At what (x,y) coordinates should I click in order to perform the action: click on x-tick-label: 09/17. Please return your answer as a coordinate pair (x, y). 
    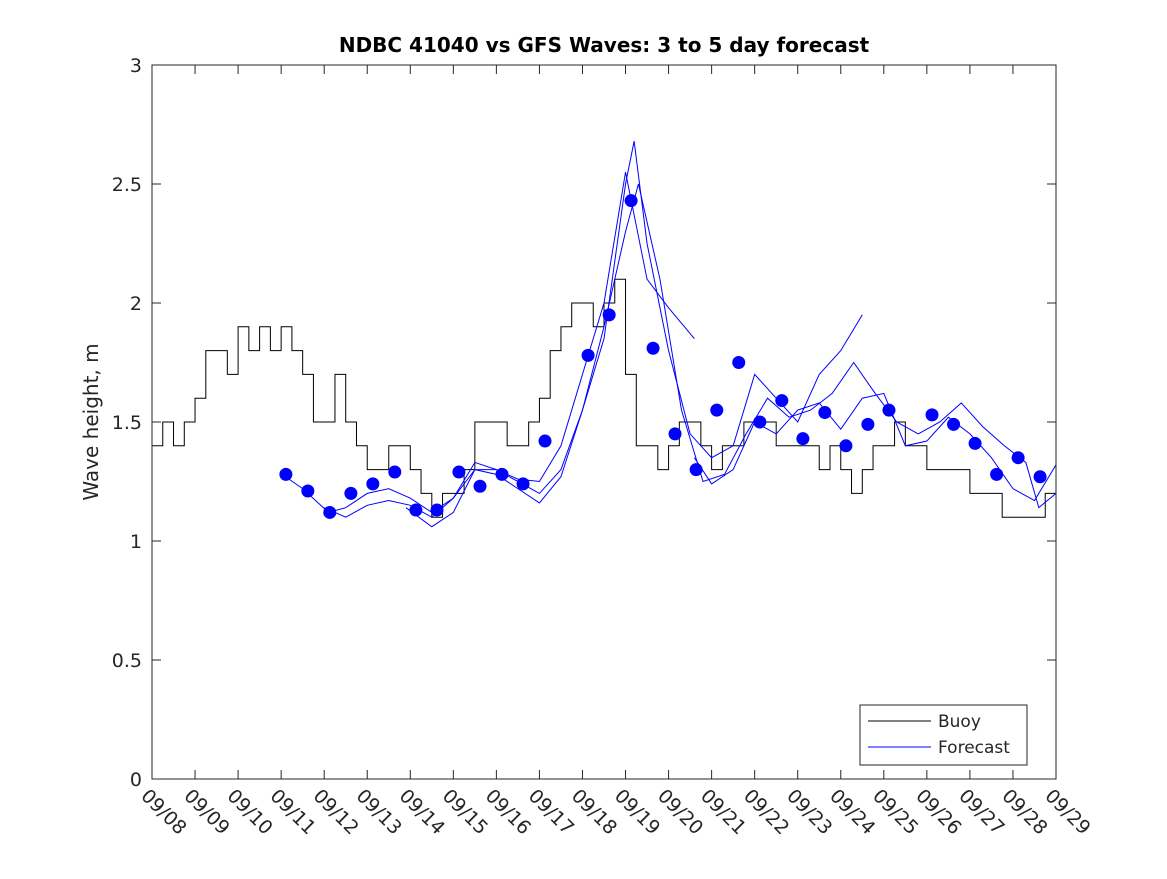
    Looking at the image, I should click on (551, 812).